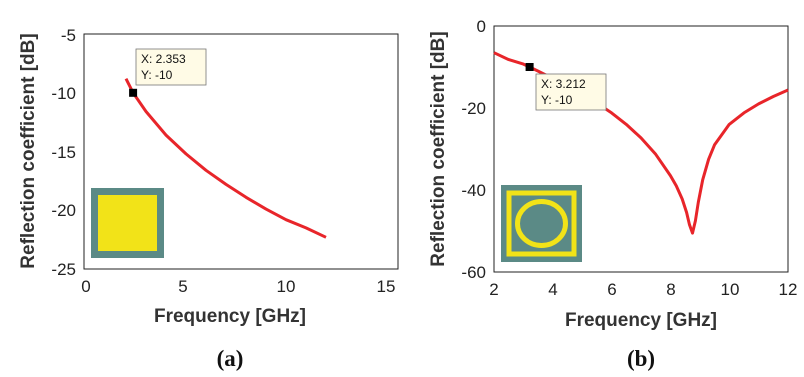 Image resolution: width=804 pixels, height=377 pixels. Describe the element at coordinates (225, 158) in the screenshot. I see `series-line-a` at that location.